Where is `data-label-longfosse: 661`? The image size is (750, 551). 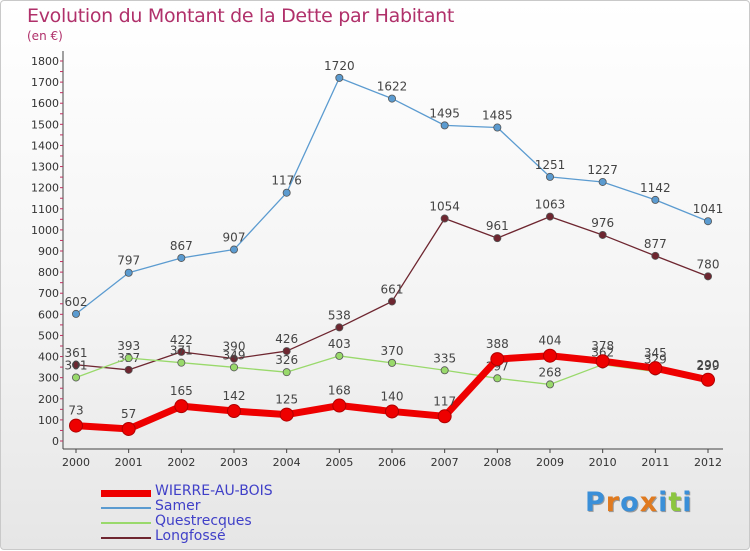
data-label-longfosse: 661 is located at coordinates (392, 289).